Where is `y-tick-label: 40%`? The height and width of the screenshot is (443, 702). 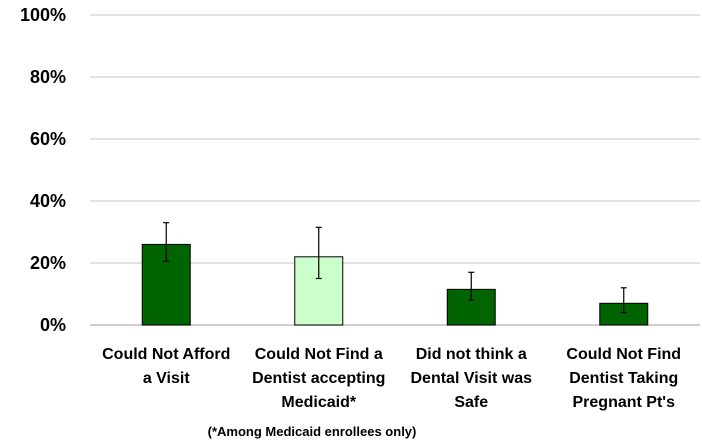 y-tick-label: 40% is located at coordinates (48, 201).